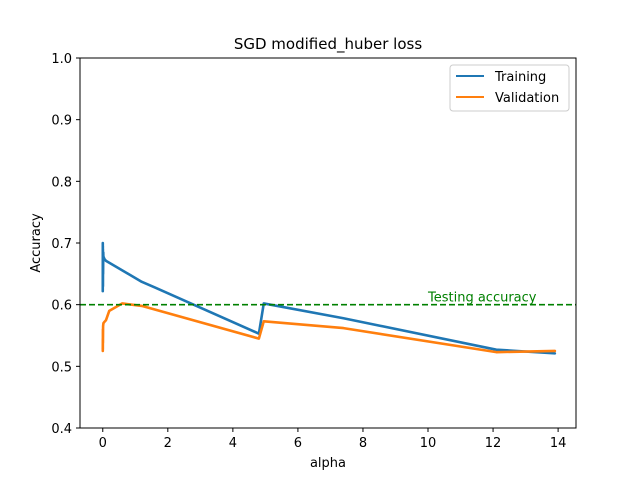  What do you see at coordinates (329, 328) in the screenshot?
I see `series-line-validation` at bounding box center [329, 328].